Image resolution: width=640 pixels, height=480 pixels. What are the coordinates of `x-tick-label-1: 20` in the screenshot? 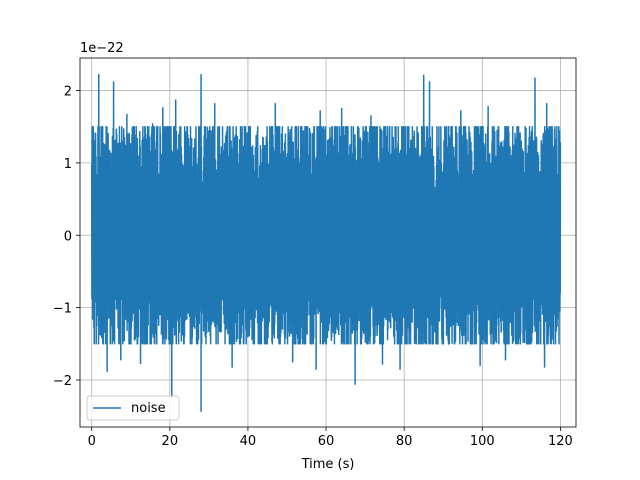 It's located at (170, 441).